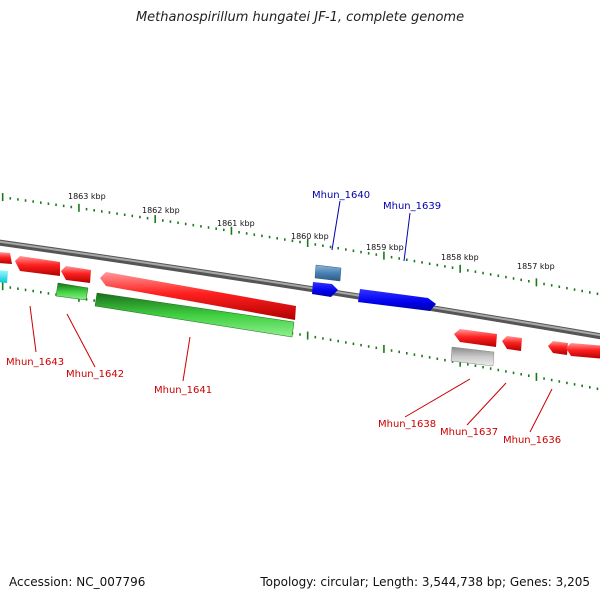  I want to click on scale-label: 1860 kbp, so click(310, 236).